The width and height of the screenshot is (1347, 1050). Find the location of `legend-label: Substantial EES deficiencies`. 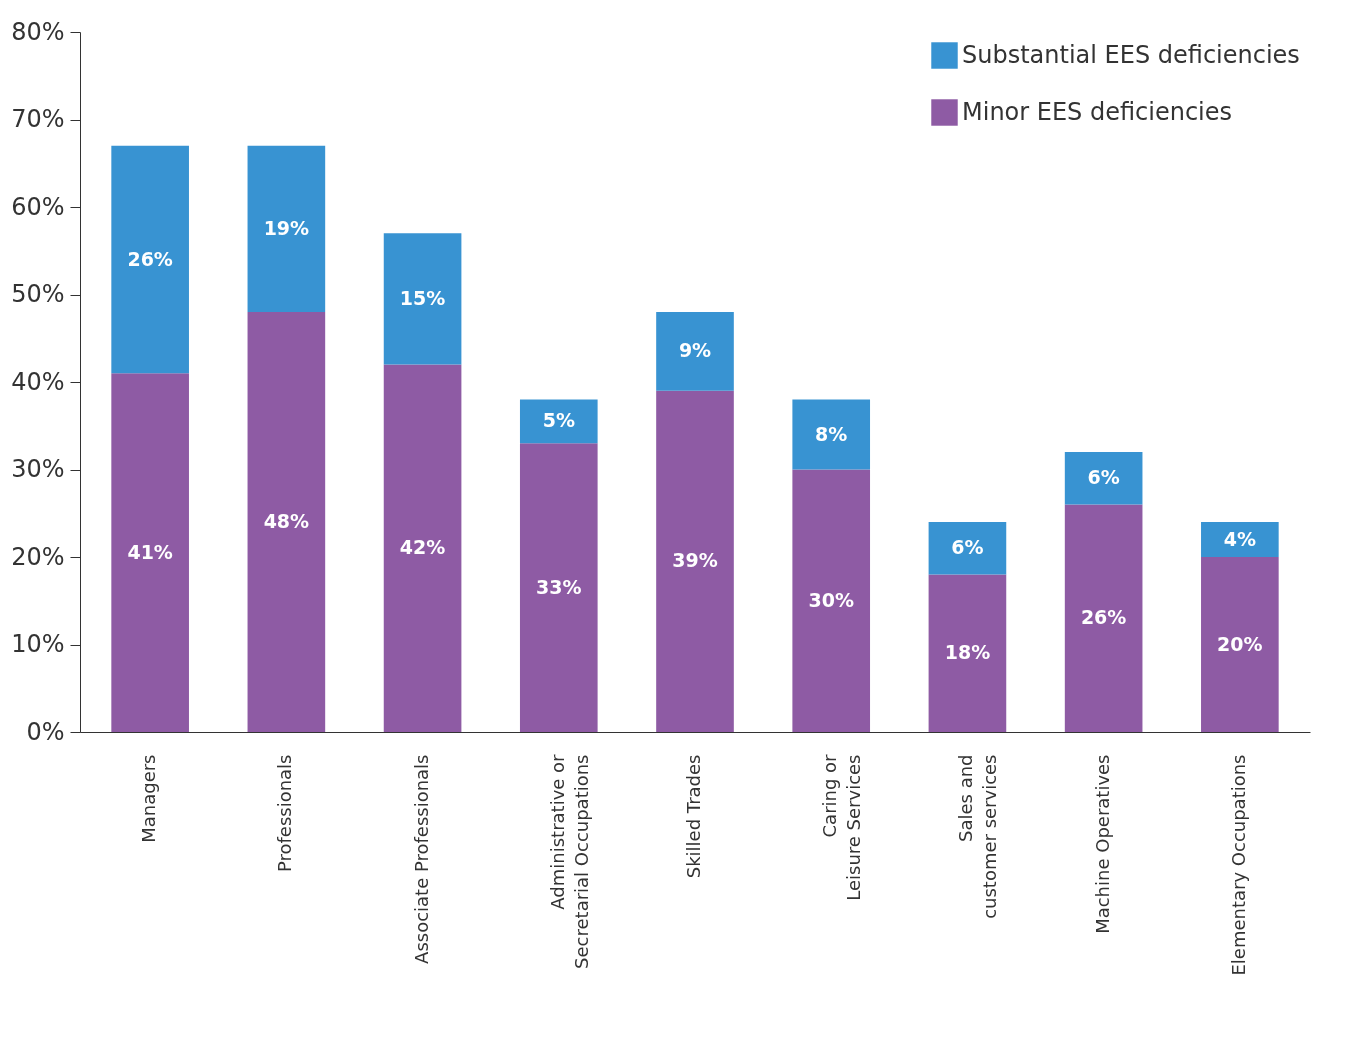

legend-label: Substantial EES deficiencies is located at coordinates (1131, 54).